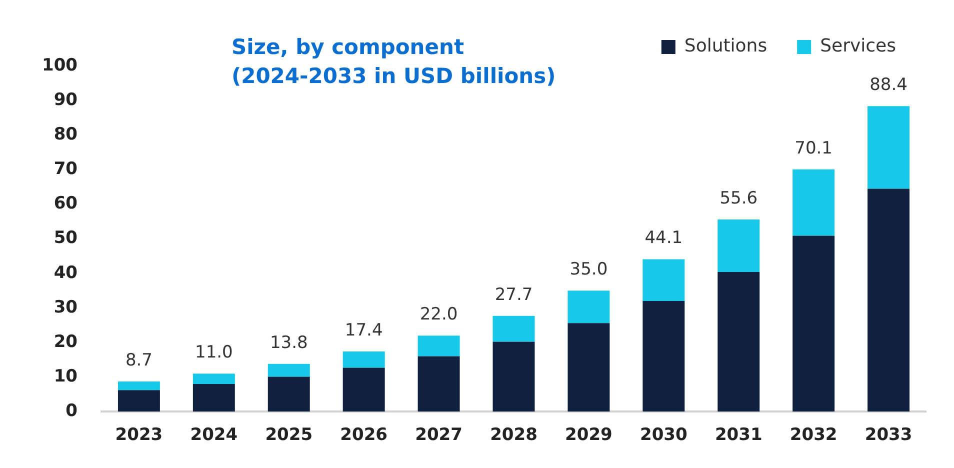 The width and height of the screenshot is (954, 468). I want to click on y-tick-label: 50, so click(66, 238).